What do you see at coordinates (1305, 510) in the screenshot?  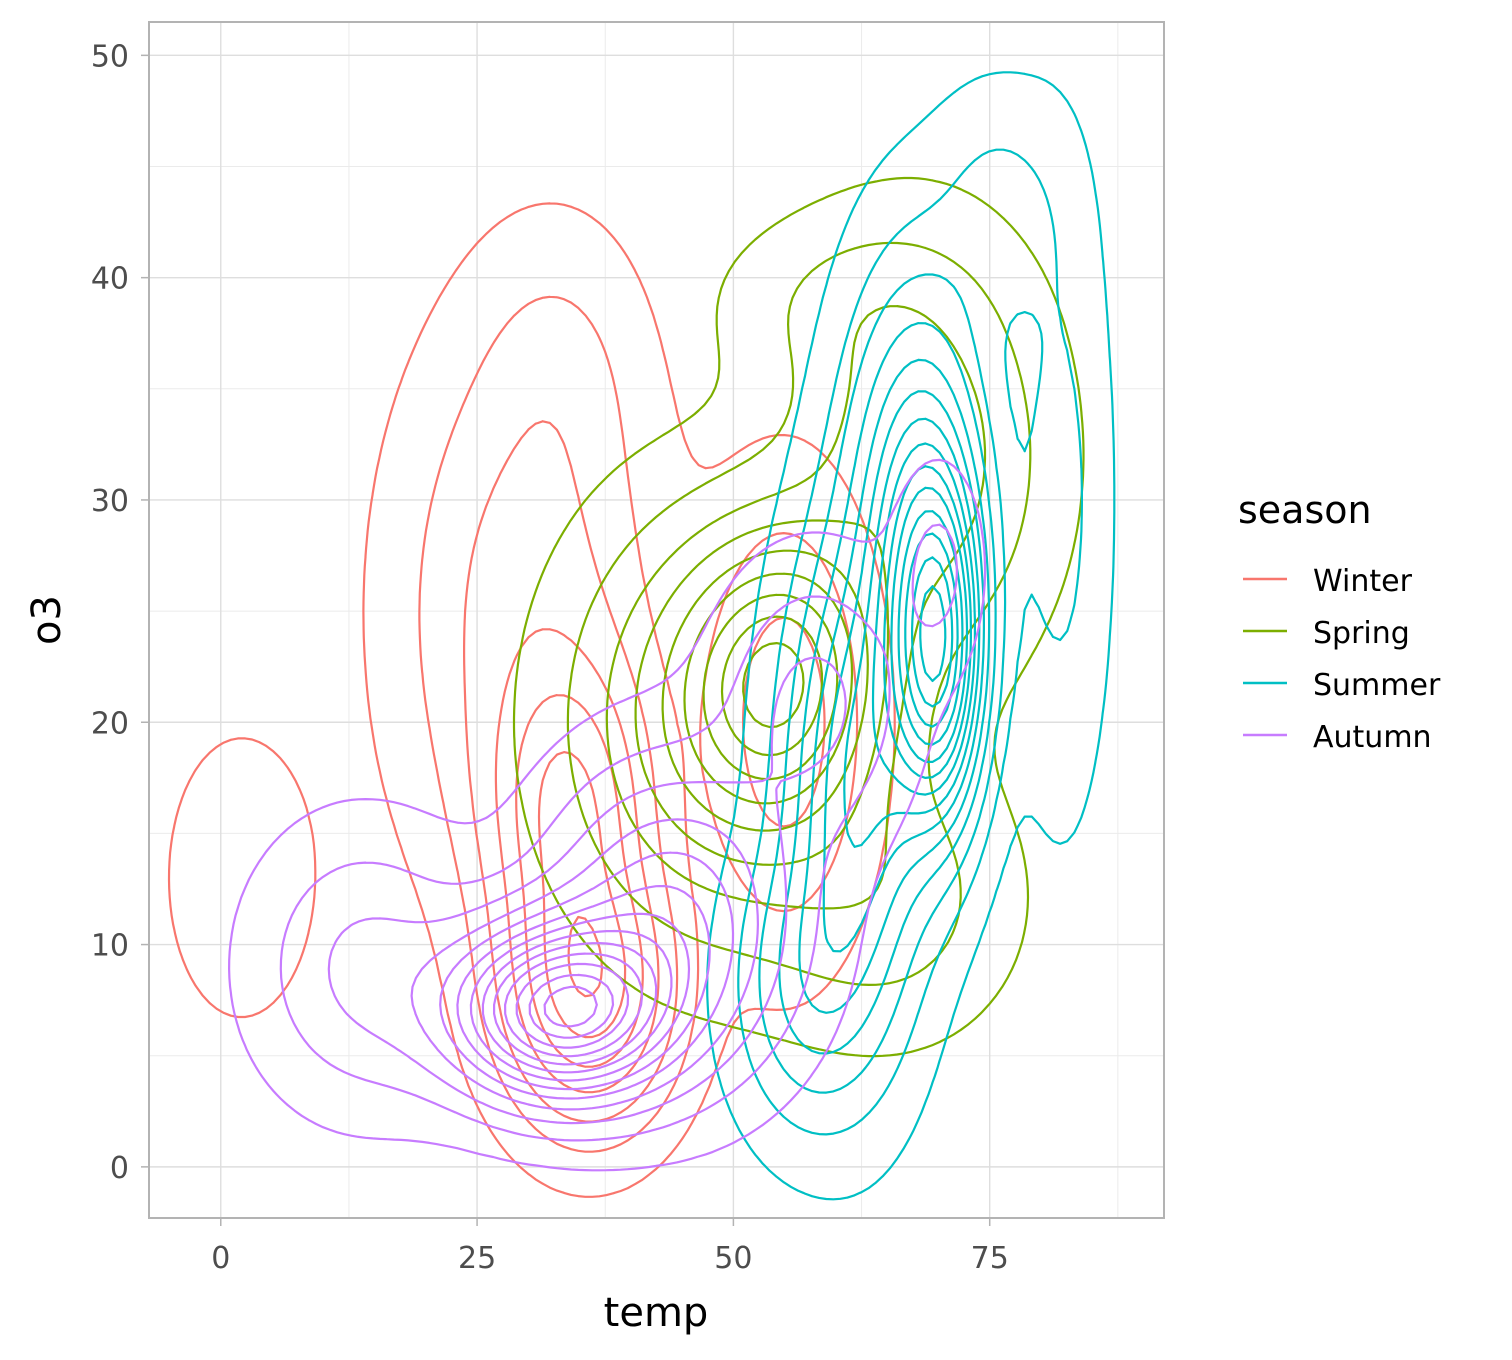 I see `legend-title: season` at bounding box center [1305, 510].